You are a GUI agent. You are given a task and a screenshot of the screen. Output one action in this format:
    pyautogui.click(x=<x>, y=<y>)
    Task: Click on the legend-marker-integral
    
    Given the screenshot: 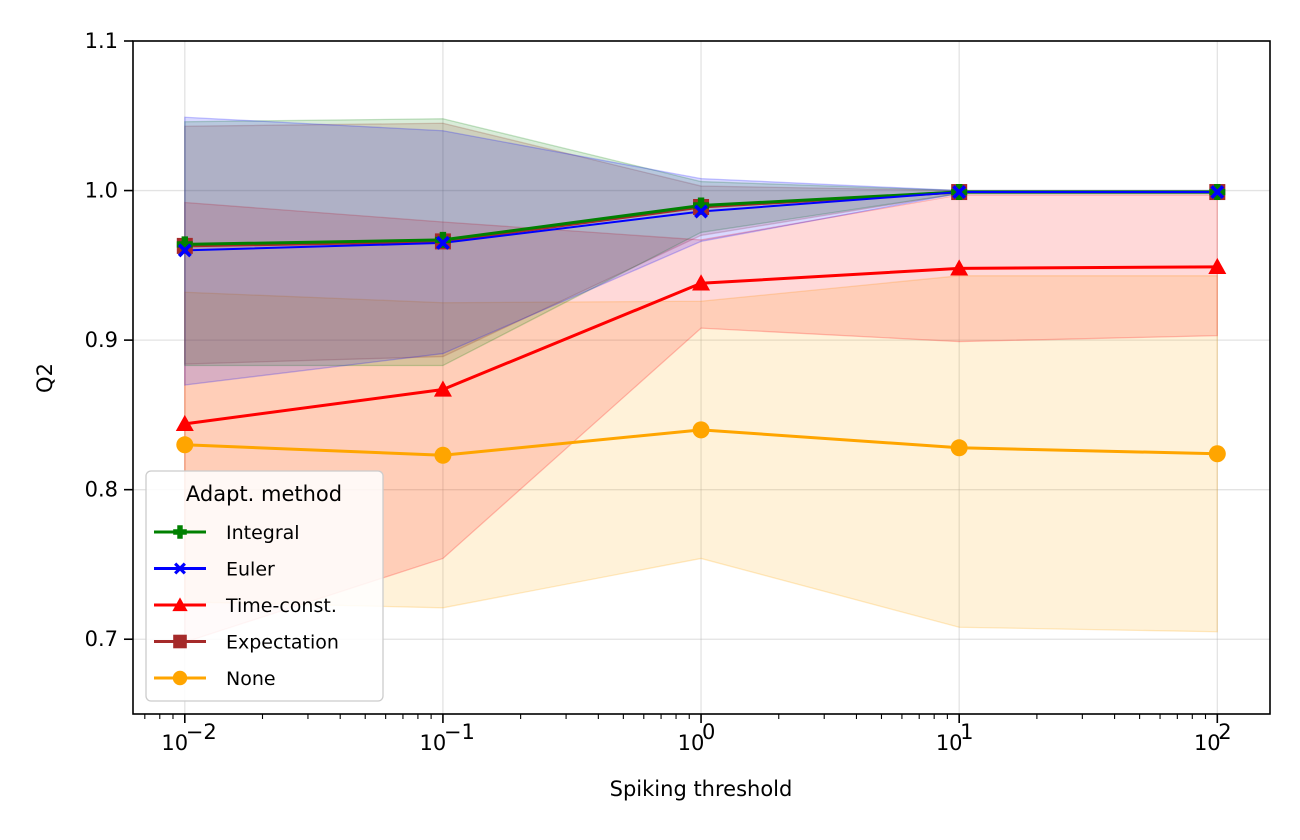 What is the action you would take?
    pyautogui.click(x=180, y=532)
    